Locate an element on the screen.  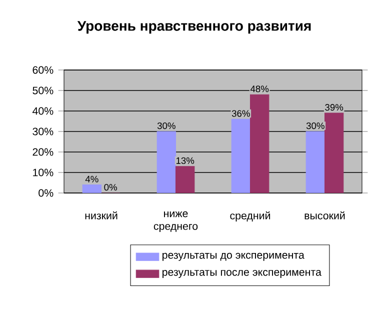
x-tick-label: низкий is located at coordinates (101, 215).